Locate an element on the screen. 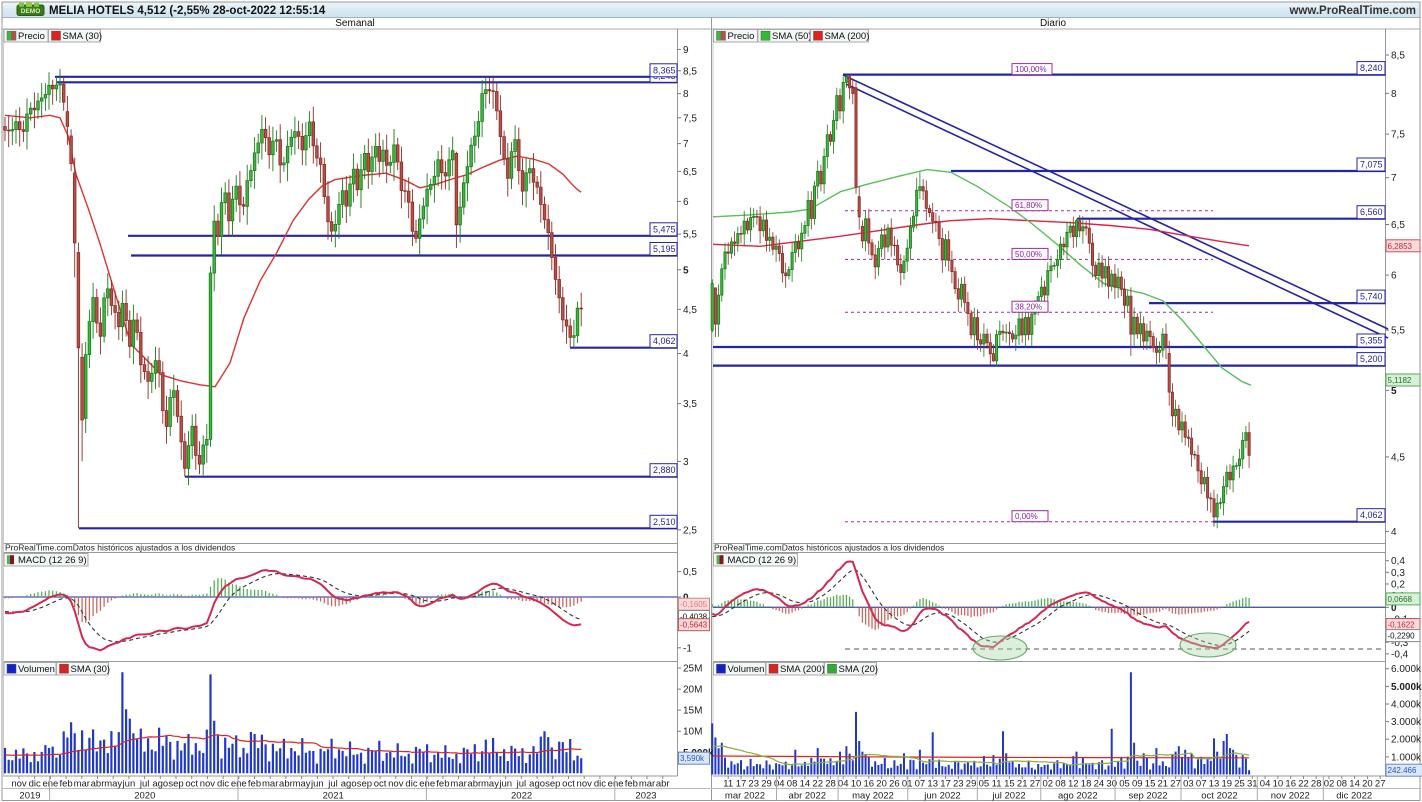 Image resolution: width=1422 pixels, height=802 pixels. svg-text: 20 is located at coordinates (1367, 784).